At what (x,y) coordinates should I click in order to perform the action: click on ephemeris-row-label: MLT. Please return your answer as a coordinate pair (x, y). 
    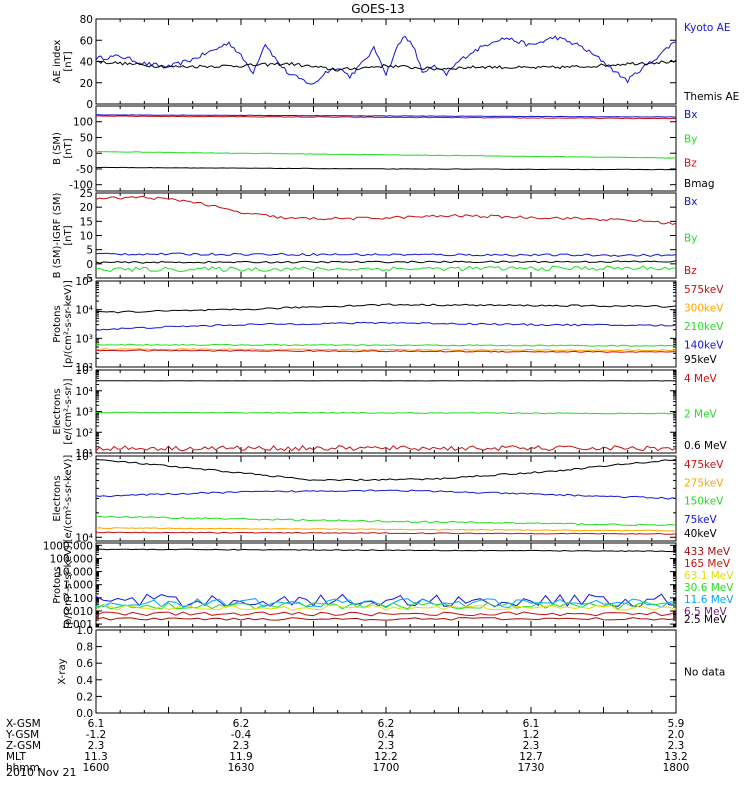
    Looking at the image, I should click on (16, 757).